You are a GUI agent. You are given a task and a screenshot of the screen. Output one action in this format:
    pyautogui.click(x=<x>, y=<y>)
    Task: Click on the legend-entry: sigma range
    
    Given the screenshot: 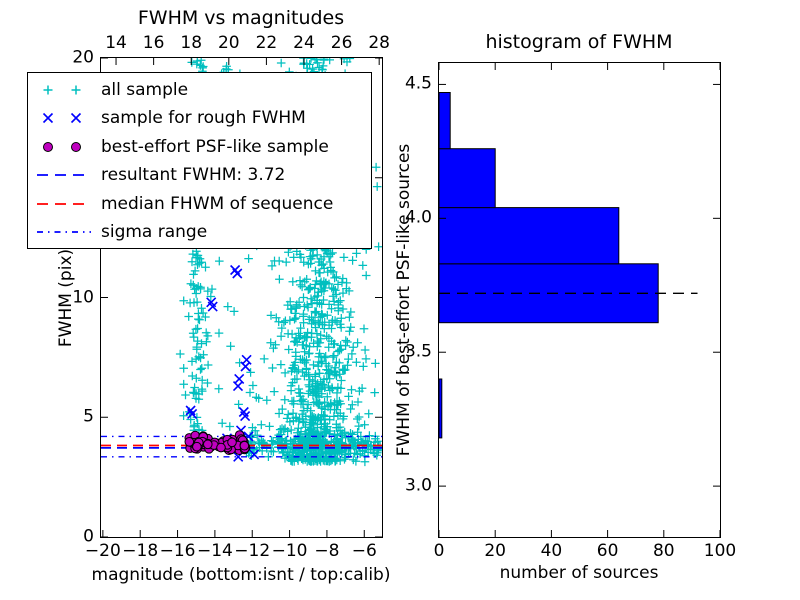 What is the action you would take?
    pyautogui.click(x=120, y=232)
    